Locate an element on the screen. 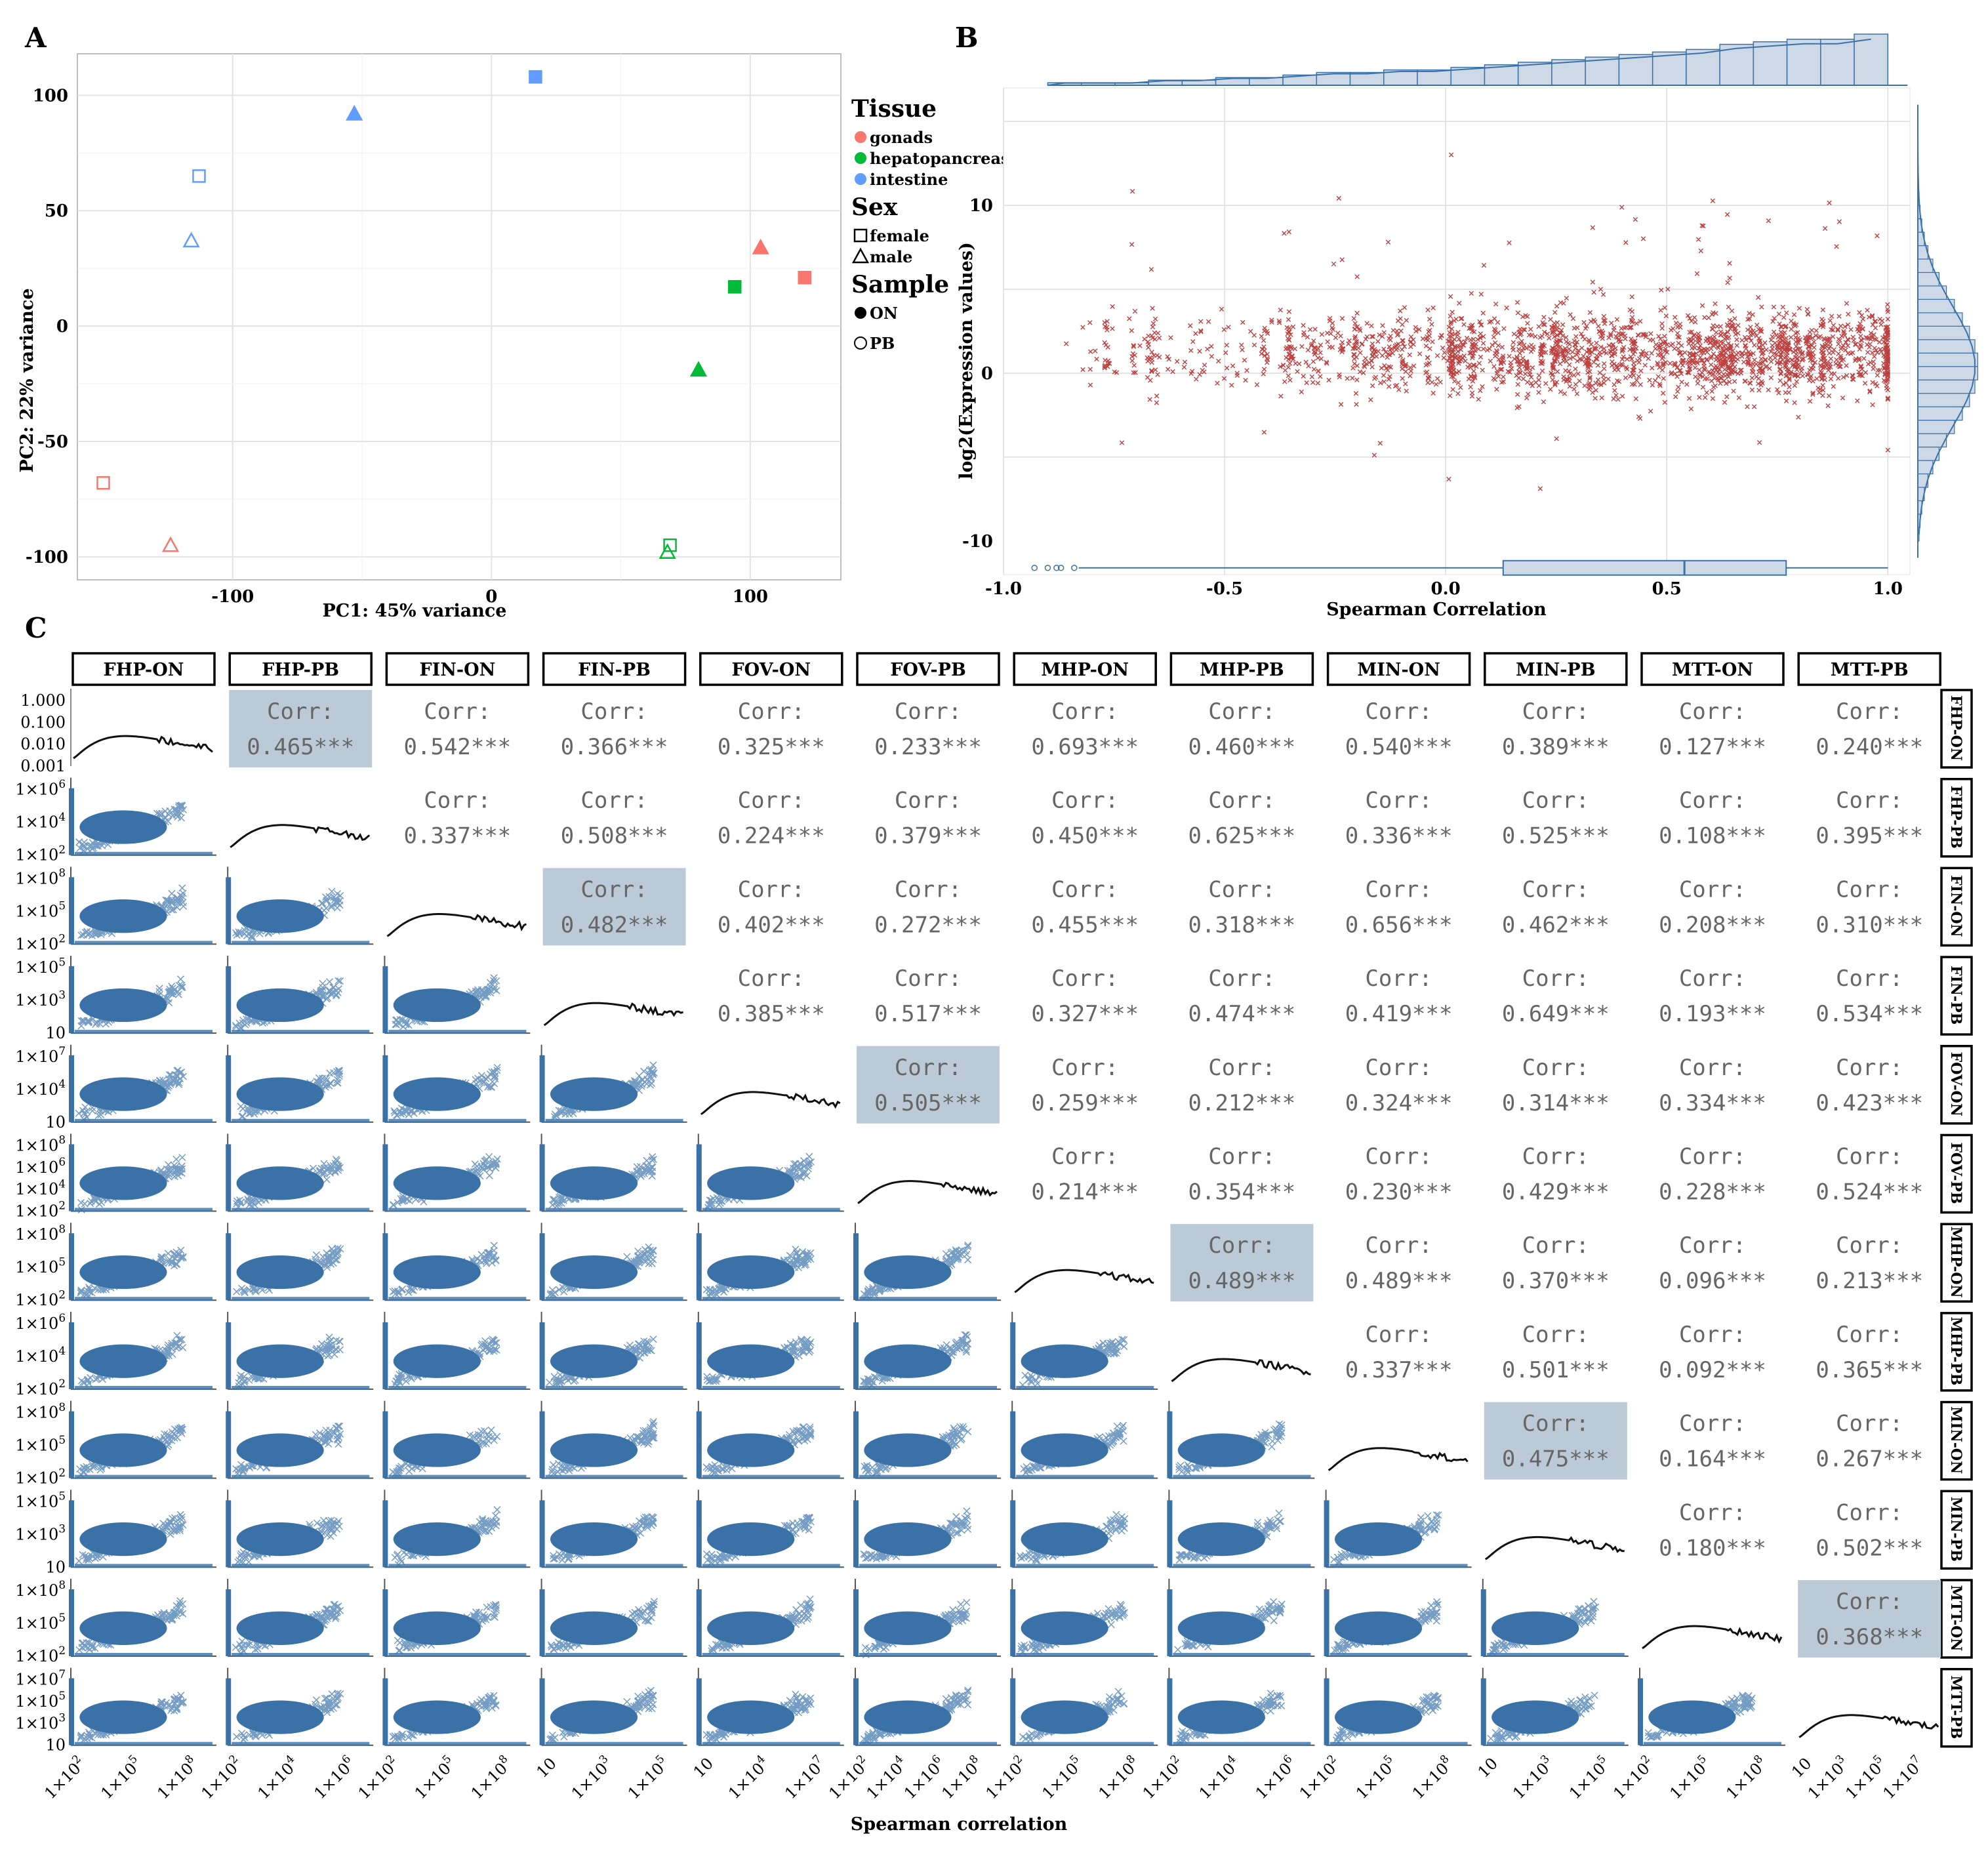 This screenshot has width=1988, height=1851. panel-c-x-tick-label: 10 is located at coordinates (703, 1768).